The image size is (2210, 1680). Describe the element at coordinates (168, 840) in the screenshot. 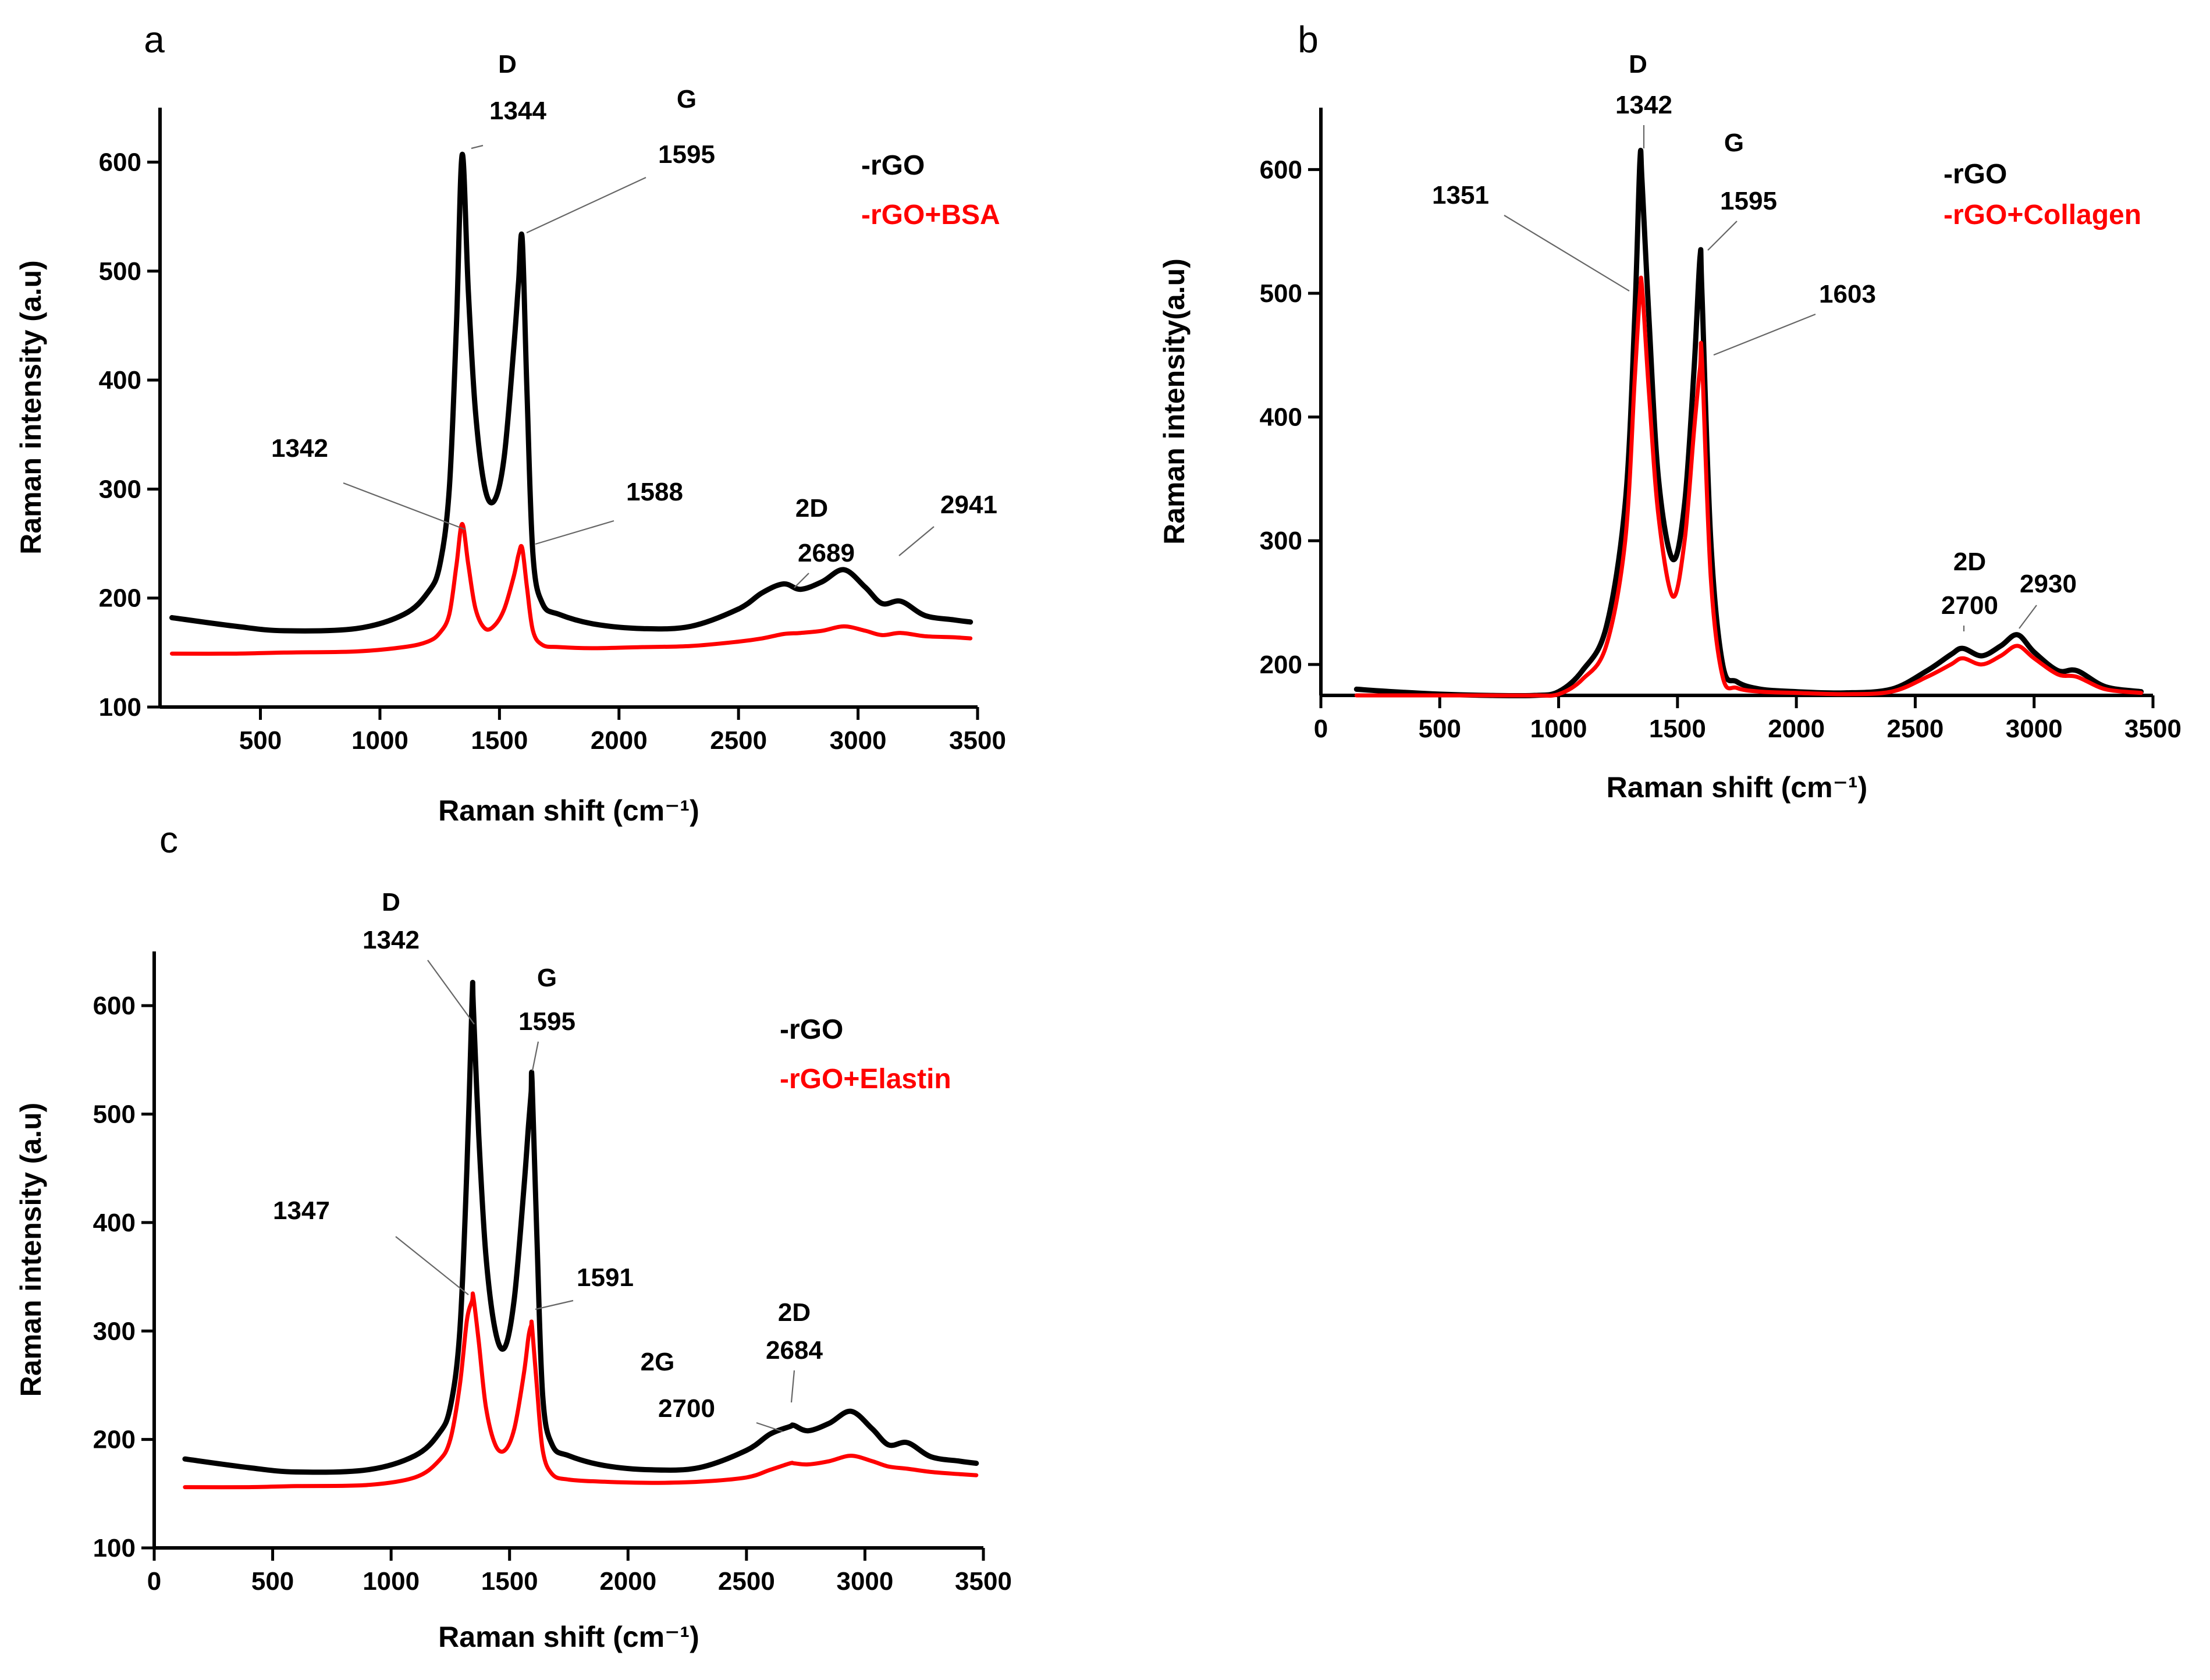

I see `panel-letter: c` at that location.